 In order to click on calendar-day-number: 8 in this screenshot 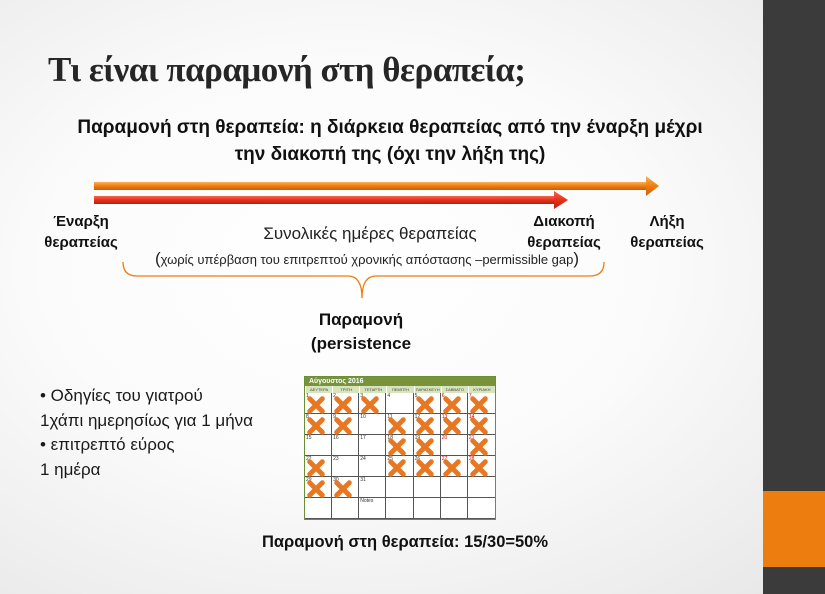, I will do `click(307, 417)`.